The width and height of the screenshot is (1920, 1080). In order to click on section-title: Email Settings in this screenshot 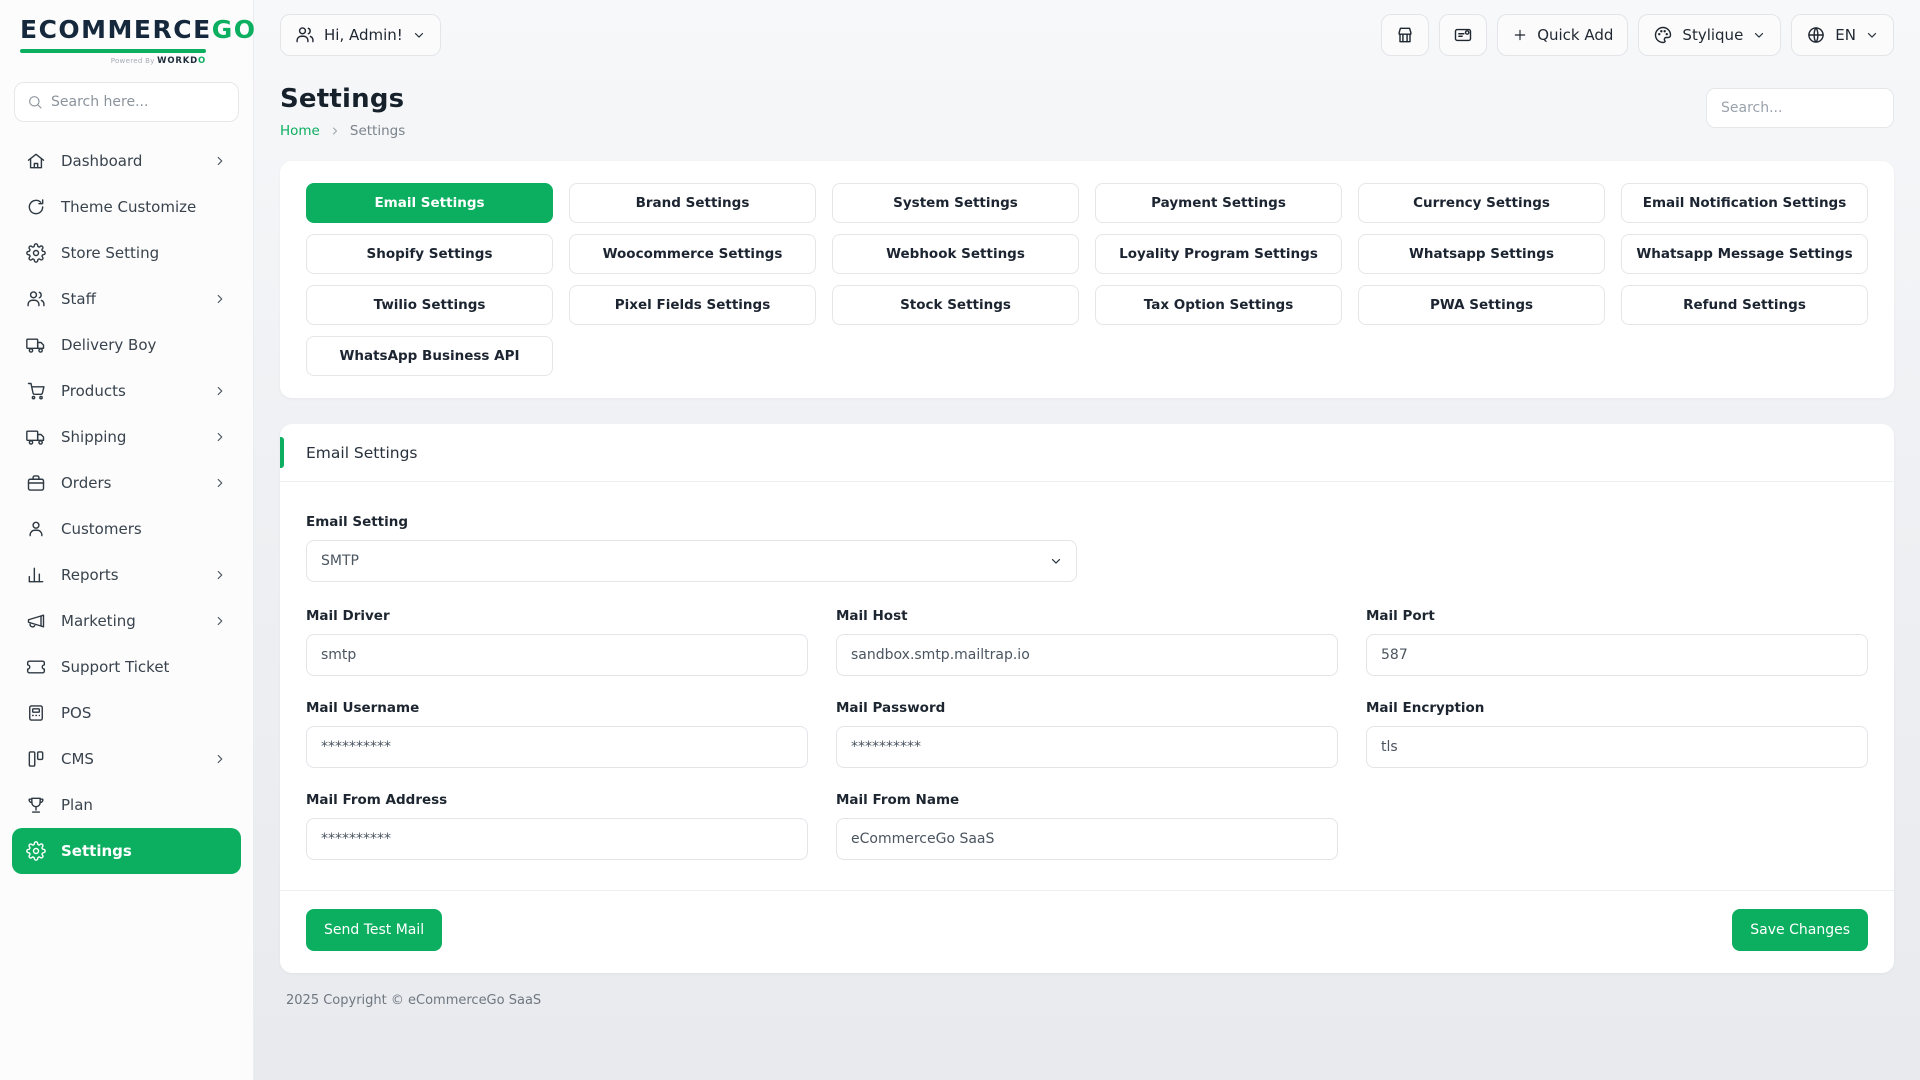, I will do `click(362, 452)`.